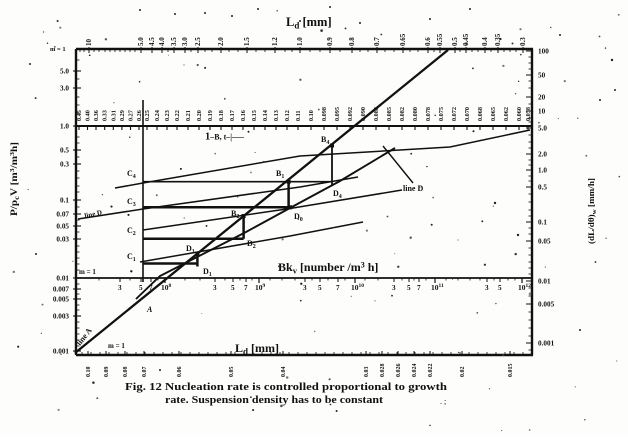 The image size is (628, 442). I want to click on svg-text: 0.080, so click(415, 114).